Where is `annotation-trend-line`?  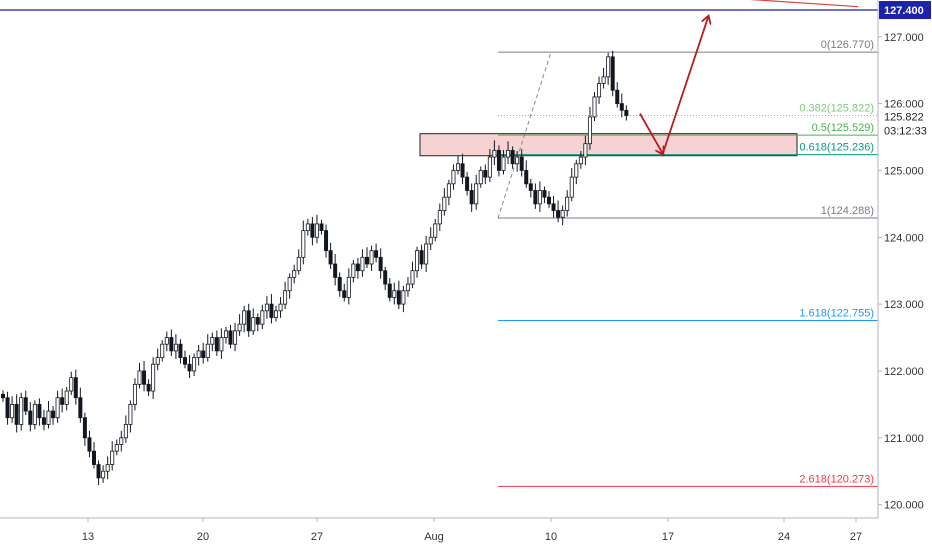
annotation-trend-line is located at coordinates (783, 4).